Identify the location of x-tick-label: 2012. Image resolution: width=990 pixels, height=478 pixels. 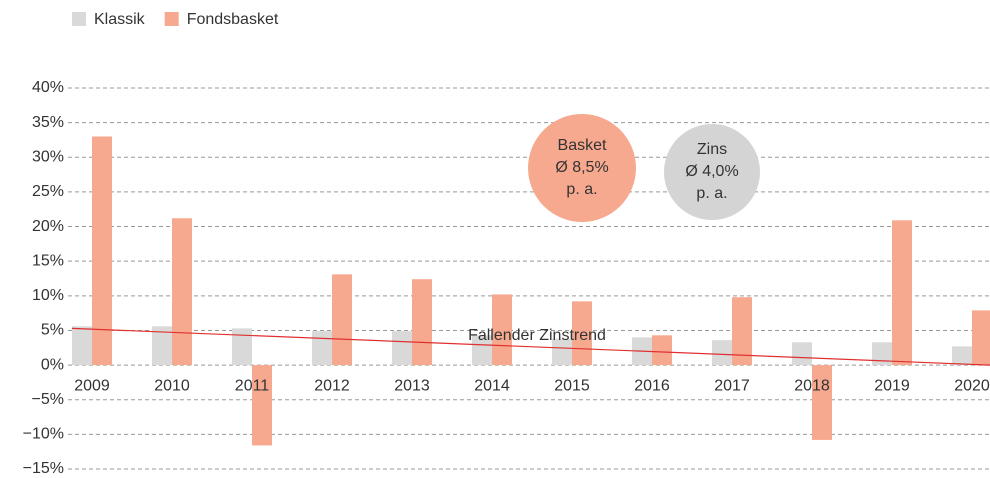
(332, 385).